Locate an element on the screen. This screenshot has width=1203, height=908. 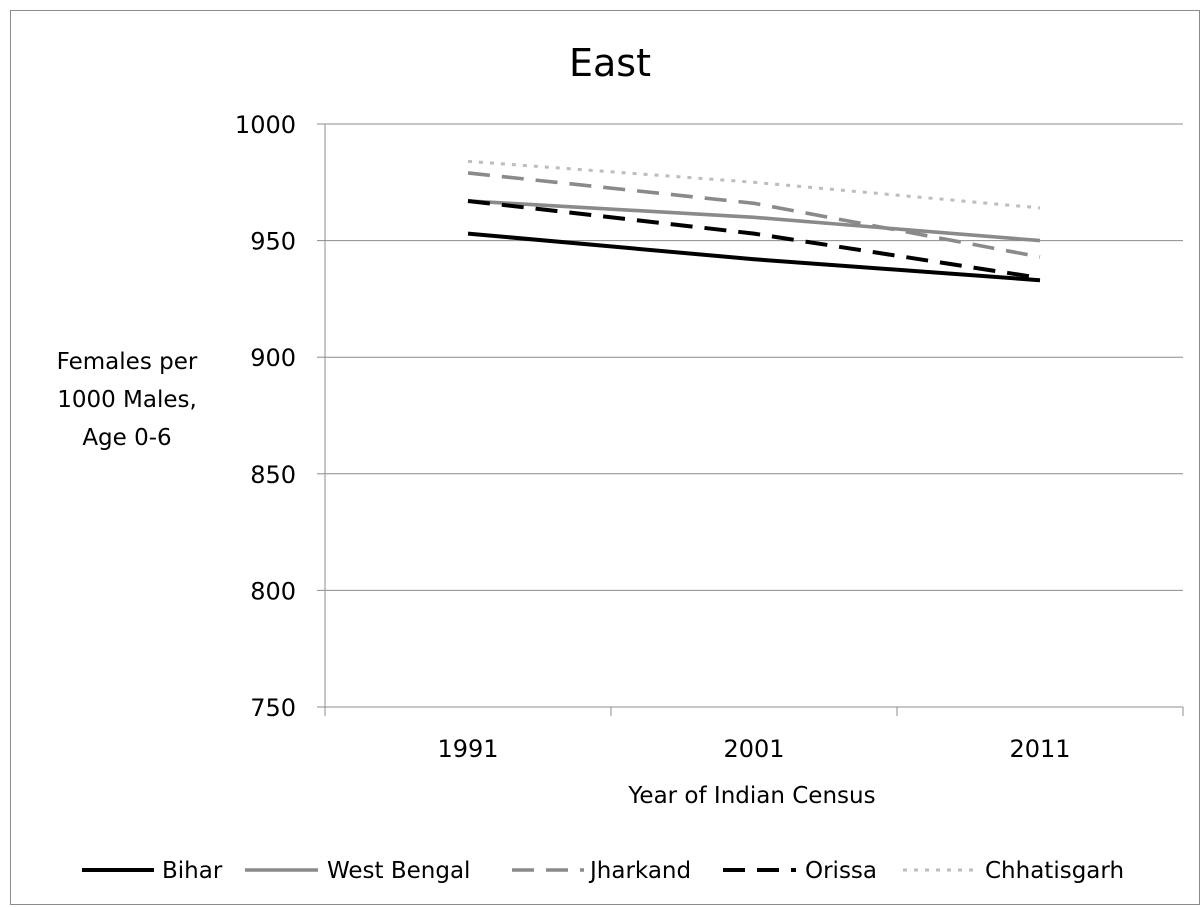
legend-item-chhatisgarh: Chhatisgarh is located at coordinates (1013, 871).